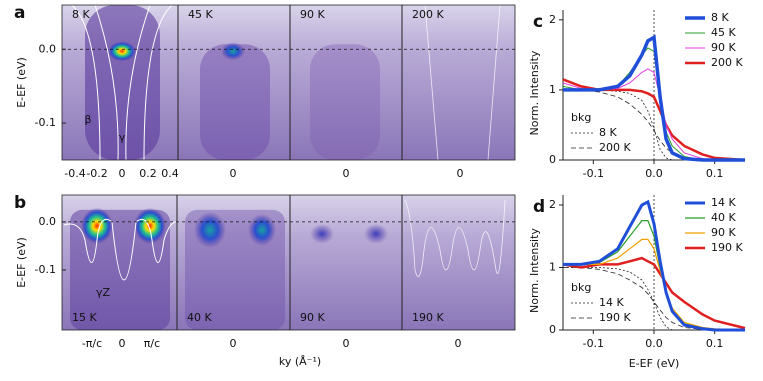 This screenshot has width=763, height=381. Describe the element at coordinates (428, 317) in the screenshot. I see `temperature-label: 190 K` at that location.